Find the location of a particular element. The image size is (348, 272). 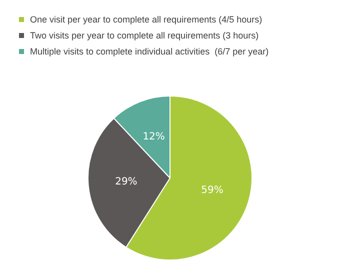

data-label: 12% is located at coordinates (153, 137).